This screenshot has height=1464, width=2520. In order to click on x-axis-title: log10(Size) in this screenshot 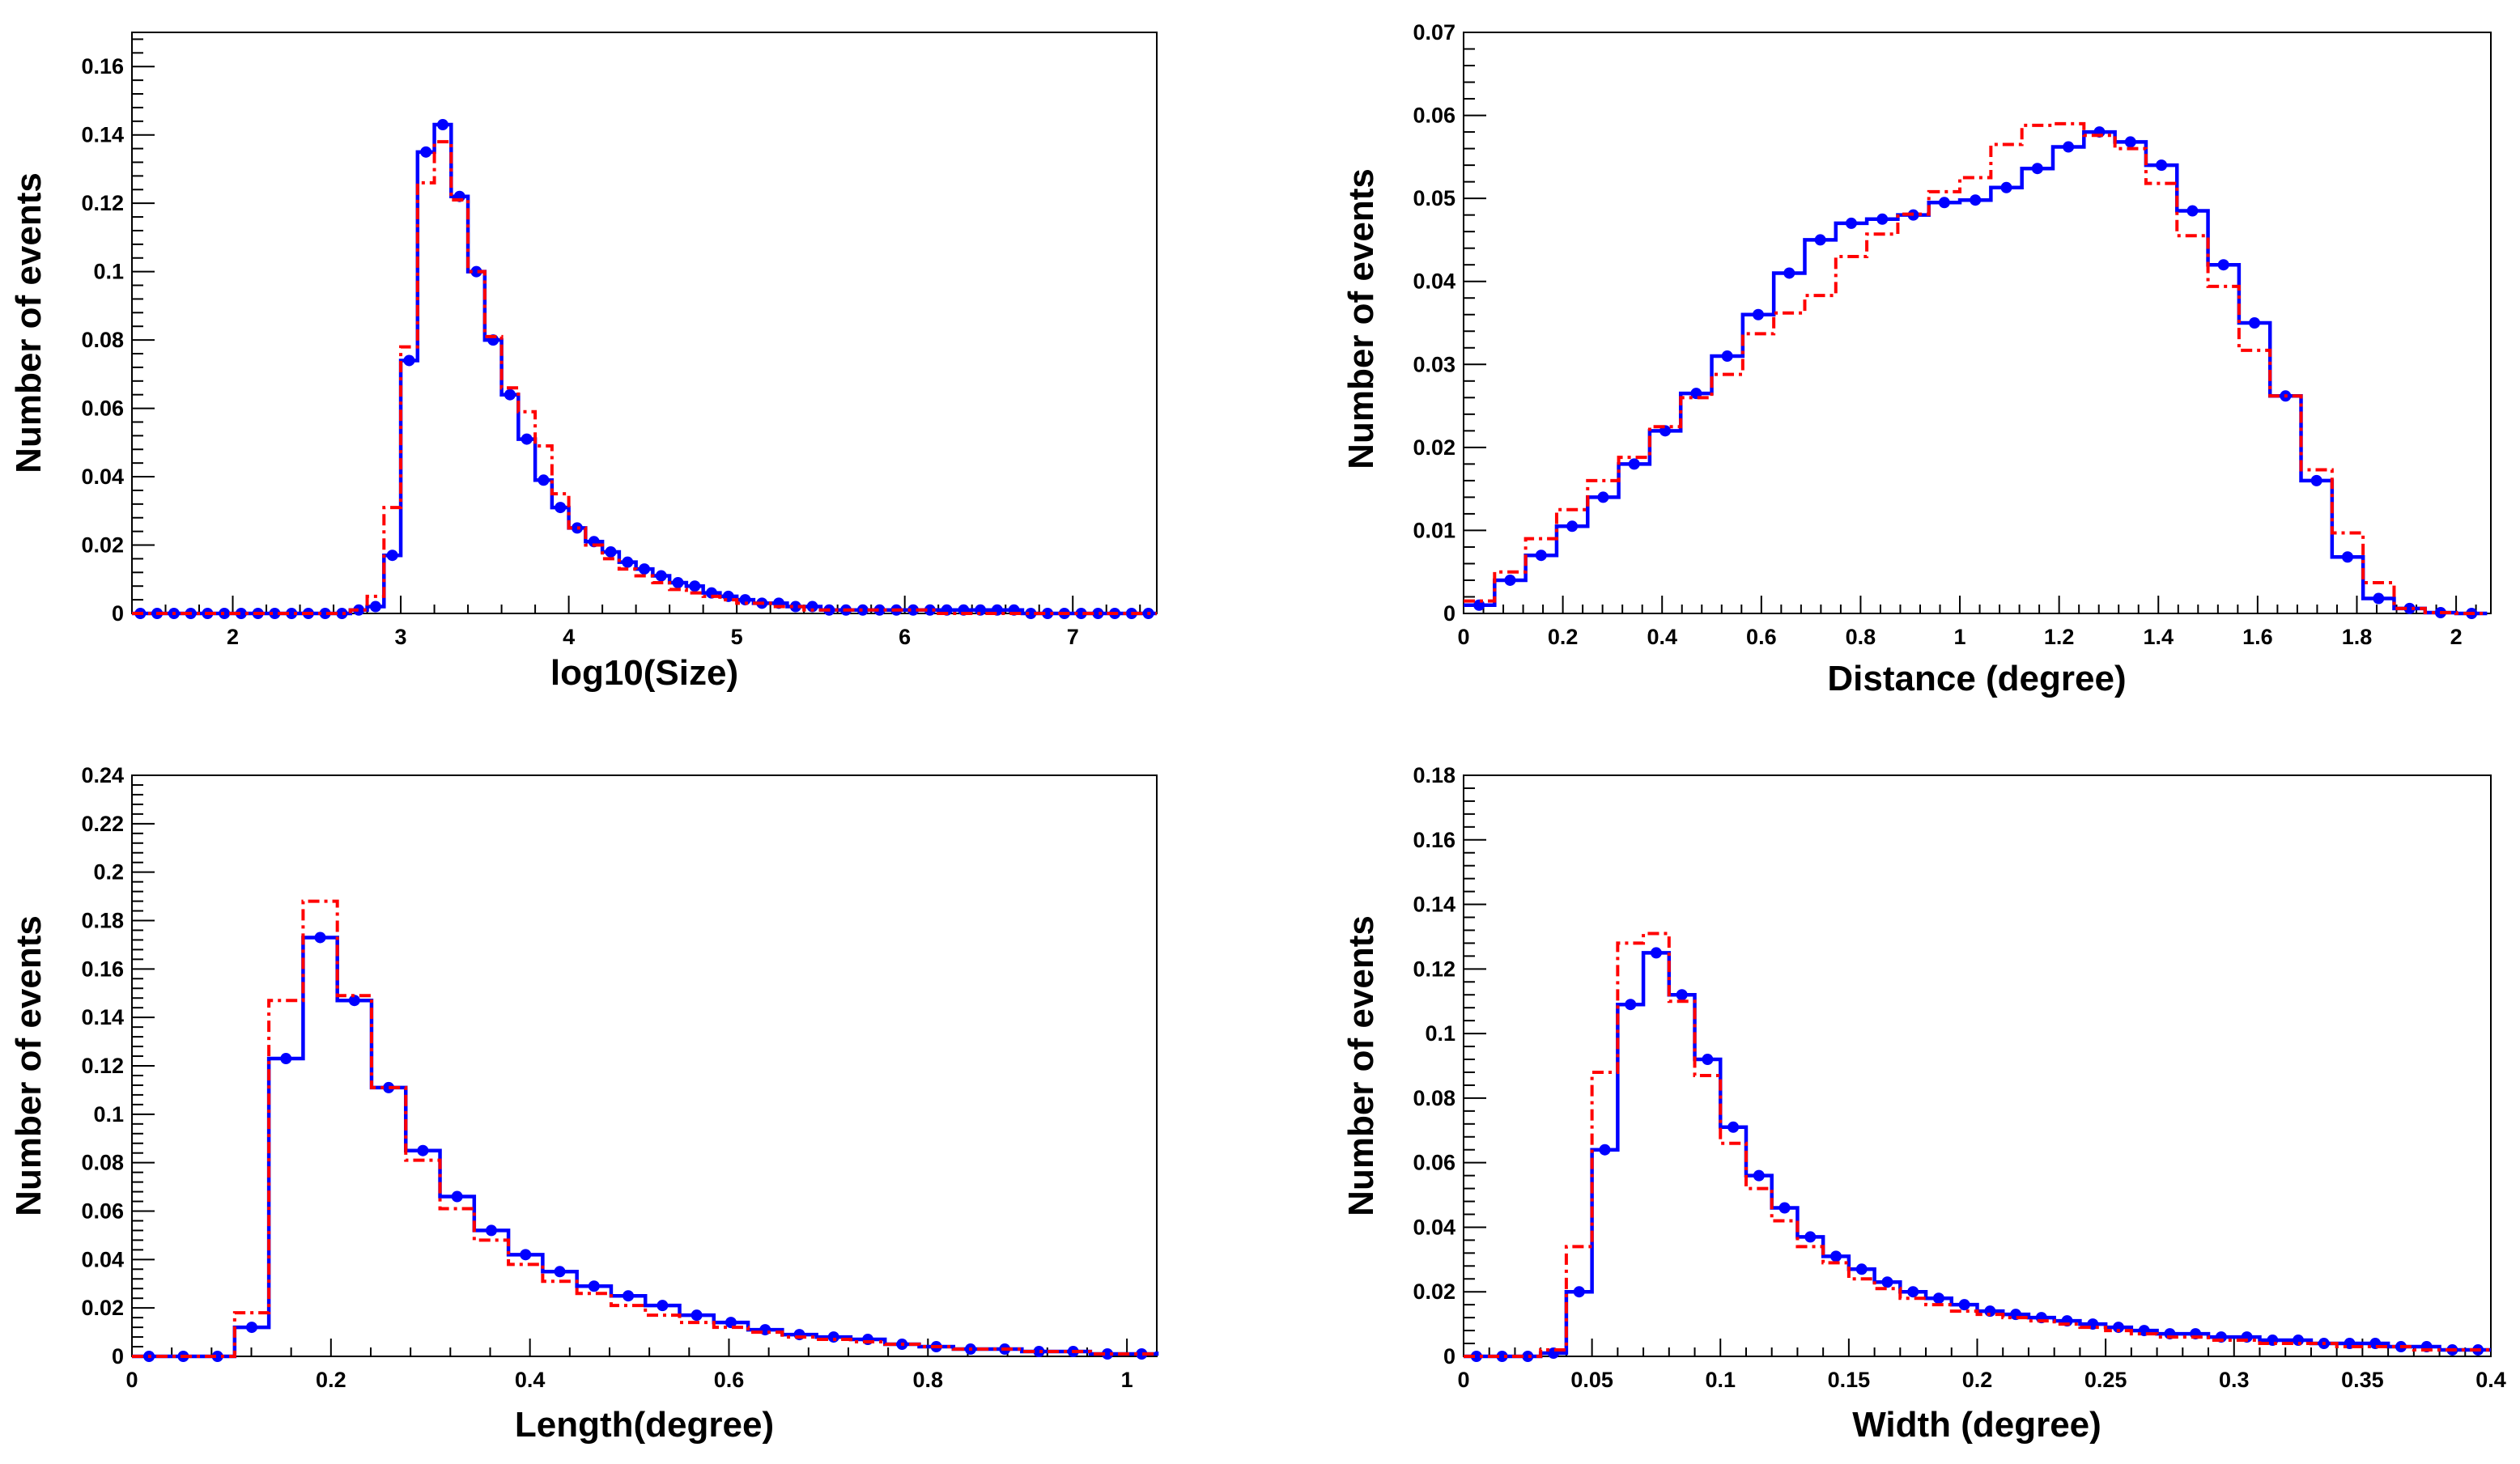, I will do `click(644, 673)`.